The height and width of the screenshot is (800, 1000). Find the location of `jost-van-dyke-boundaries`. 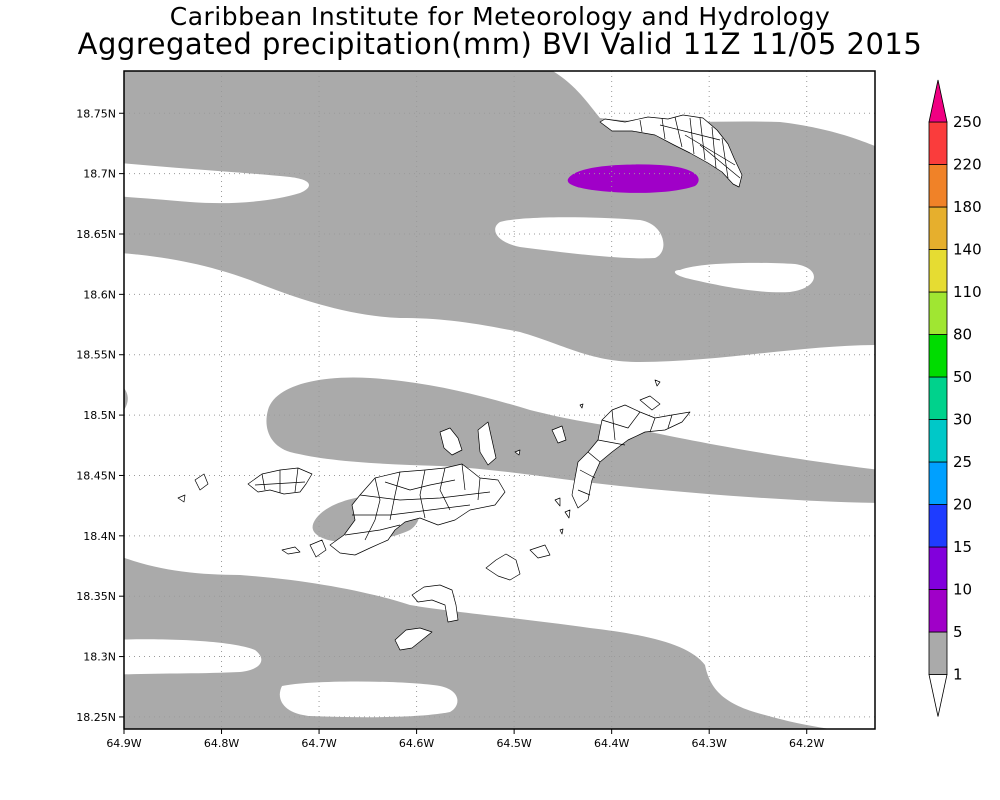

jost-van-dyke-boundaries is located at coordinates (280, 480).